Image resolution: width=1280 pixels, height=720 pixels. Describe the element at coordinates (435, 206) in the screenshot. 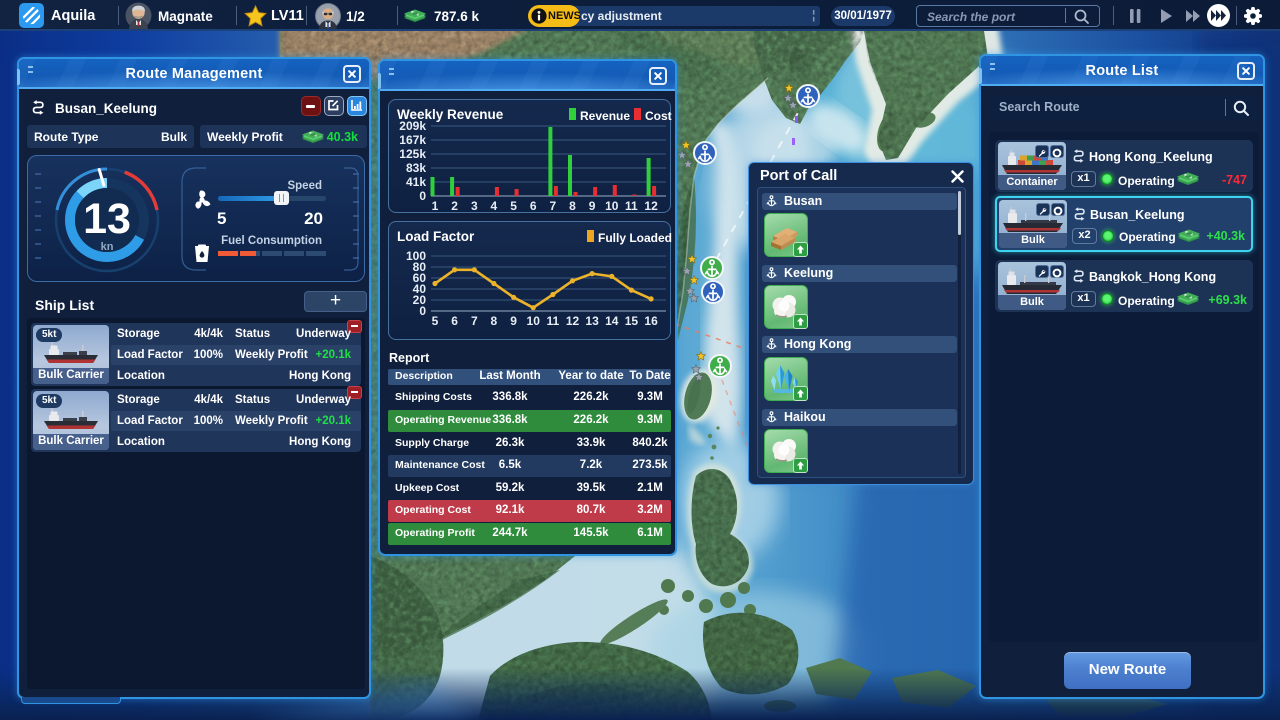

I see `svg-text: 1` at that location.